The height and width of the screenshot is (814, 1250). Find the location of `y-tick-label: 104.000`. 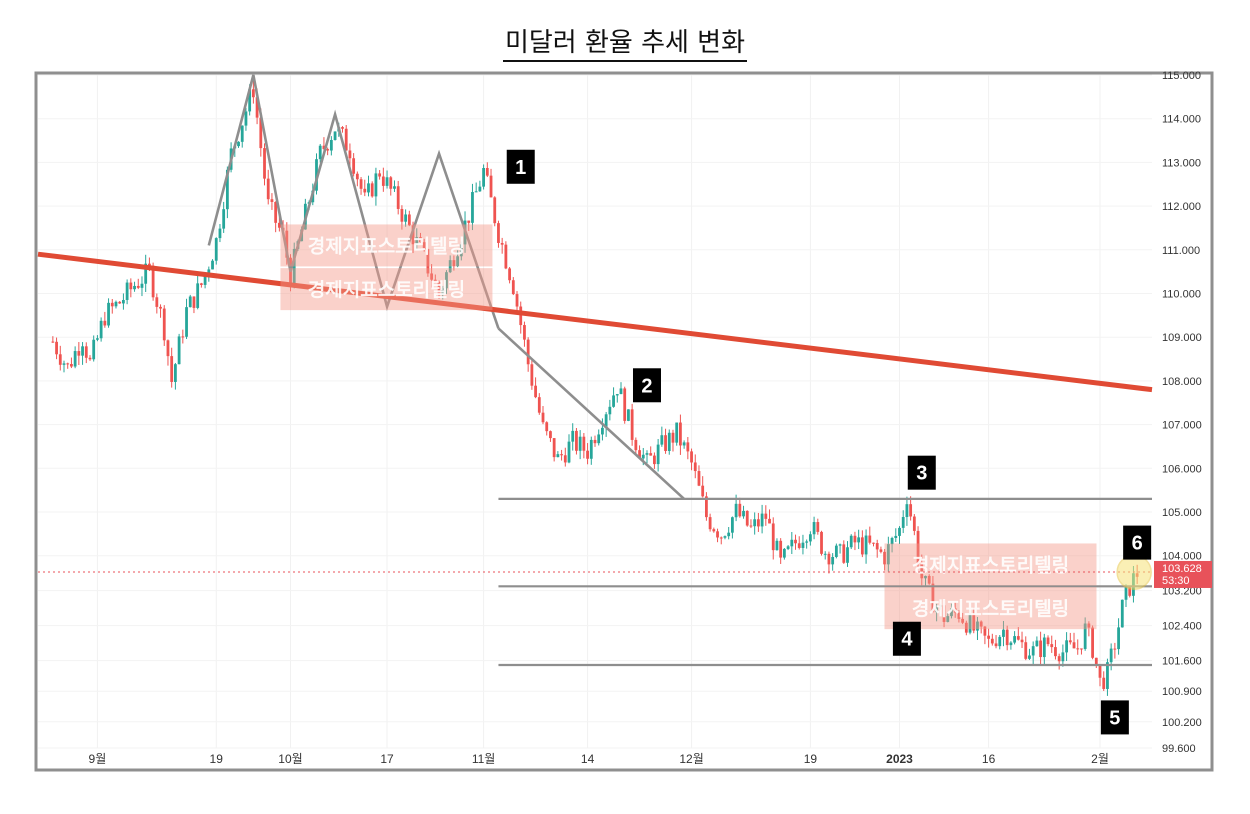

y-tick-label: 104.000 is located at coordinates (1182, 557).